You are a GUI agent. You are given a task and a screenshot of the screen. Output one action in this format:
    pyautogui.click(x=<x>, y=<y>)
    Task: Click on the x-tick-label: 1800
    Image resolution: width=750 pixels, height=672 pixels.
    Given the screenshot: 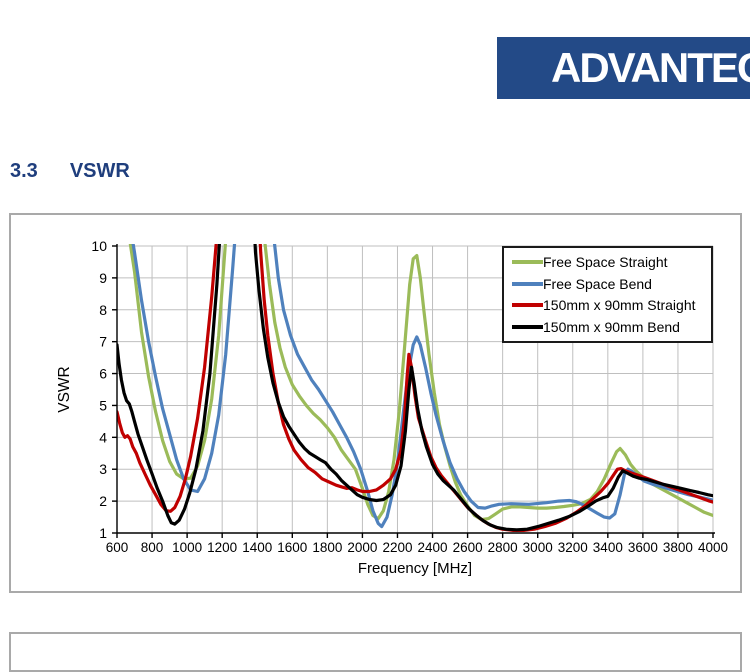 What is the action you would take?
    pyautogui.click(x=327, y=547)
    